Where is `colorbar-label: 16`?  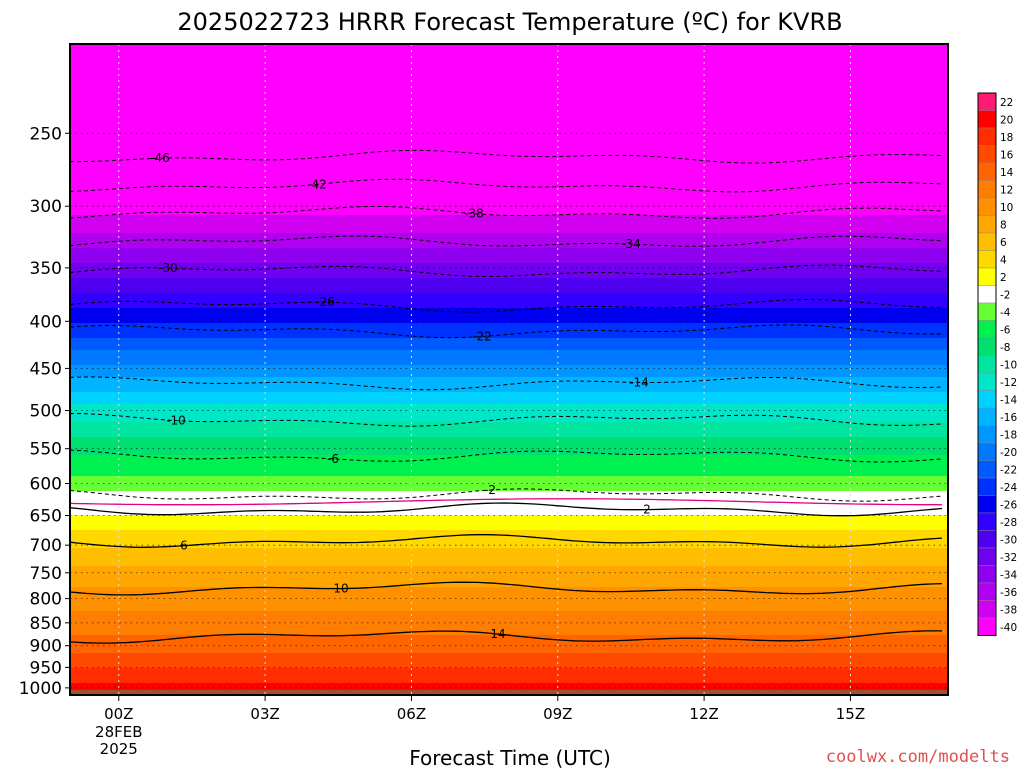
colorbar-label: 16 is located at coordinates (1007, 155).